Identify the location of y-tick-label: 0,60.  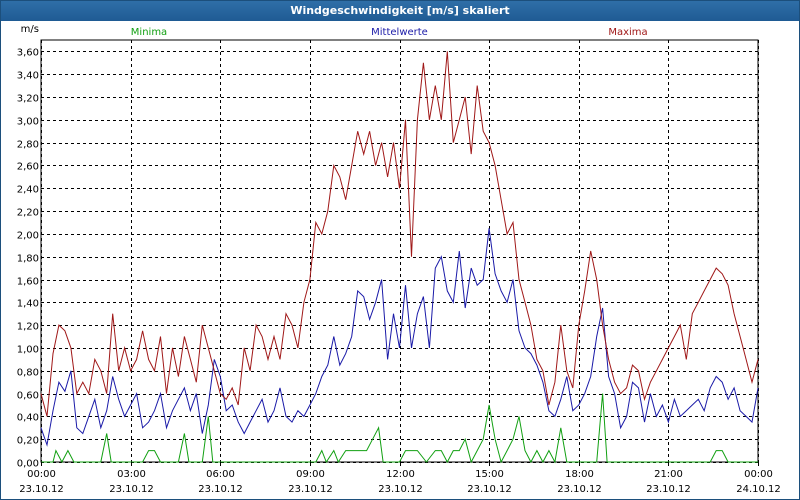
(28, 396).